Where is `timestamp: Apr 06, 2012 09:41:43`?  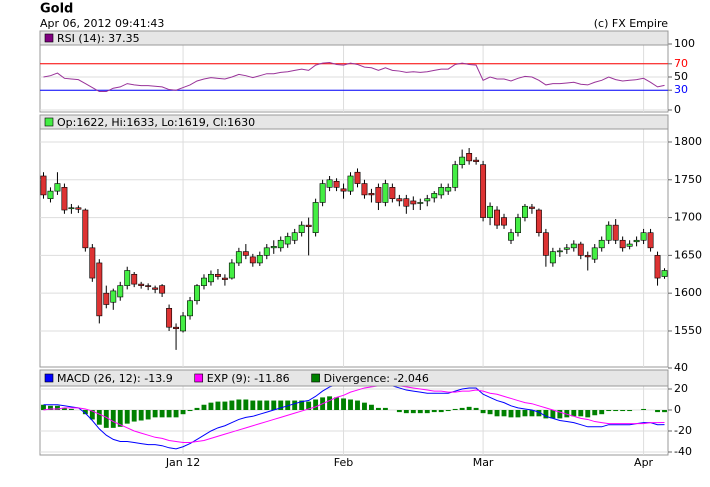 timestamp: Apr 06, 2012 09:41:43 is located at coordinates (102, 23).